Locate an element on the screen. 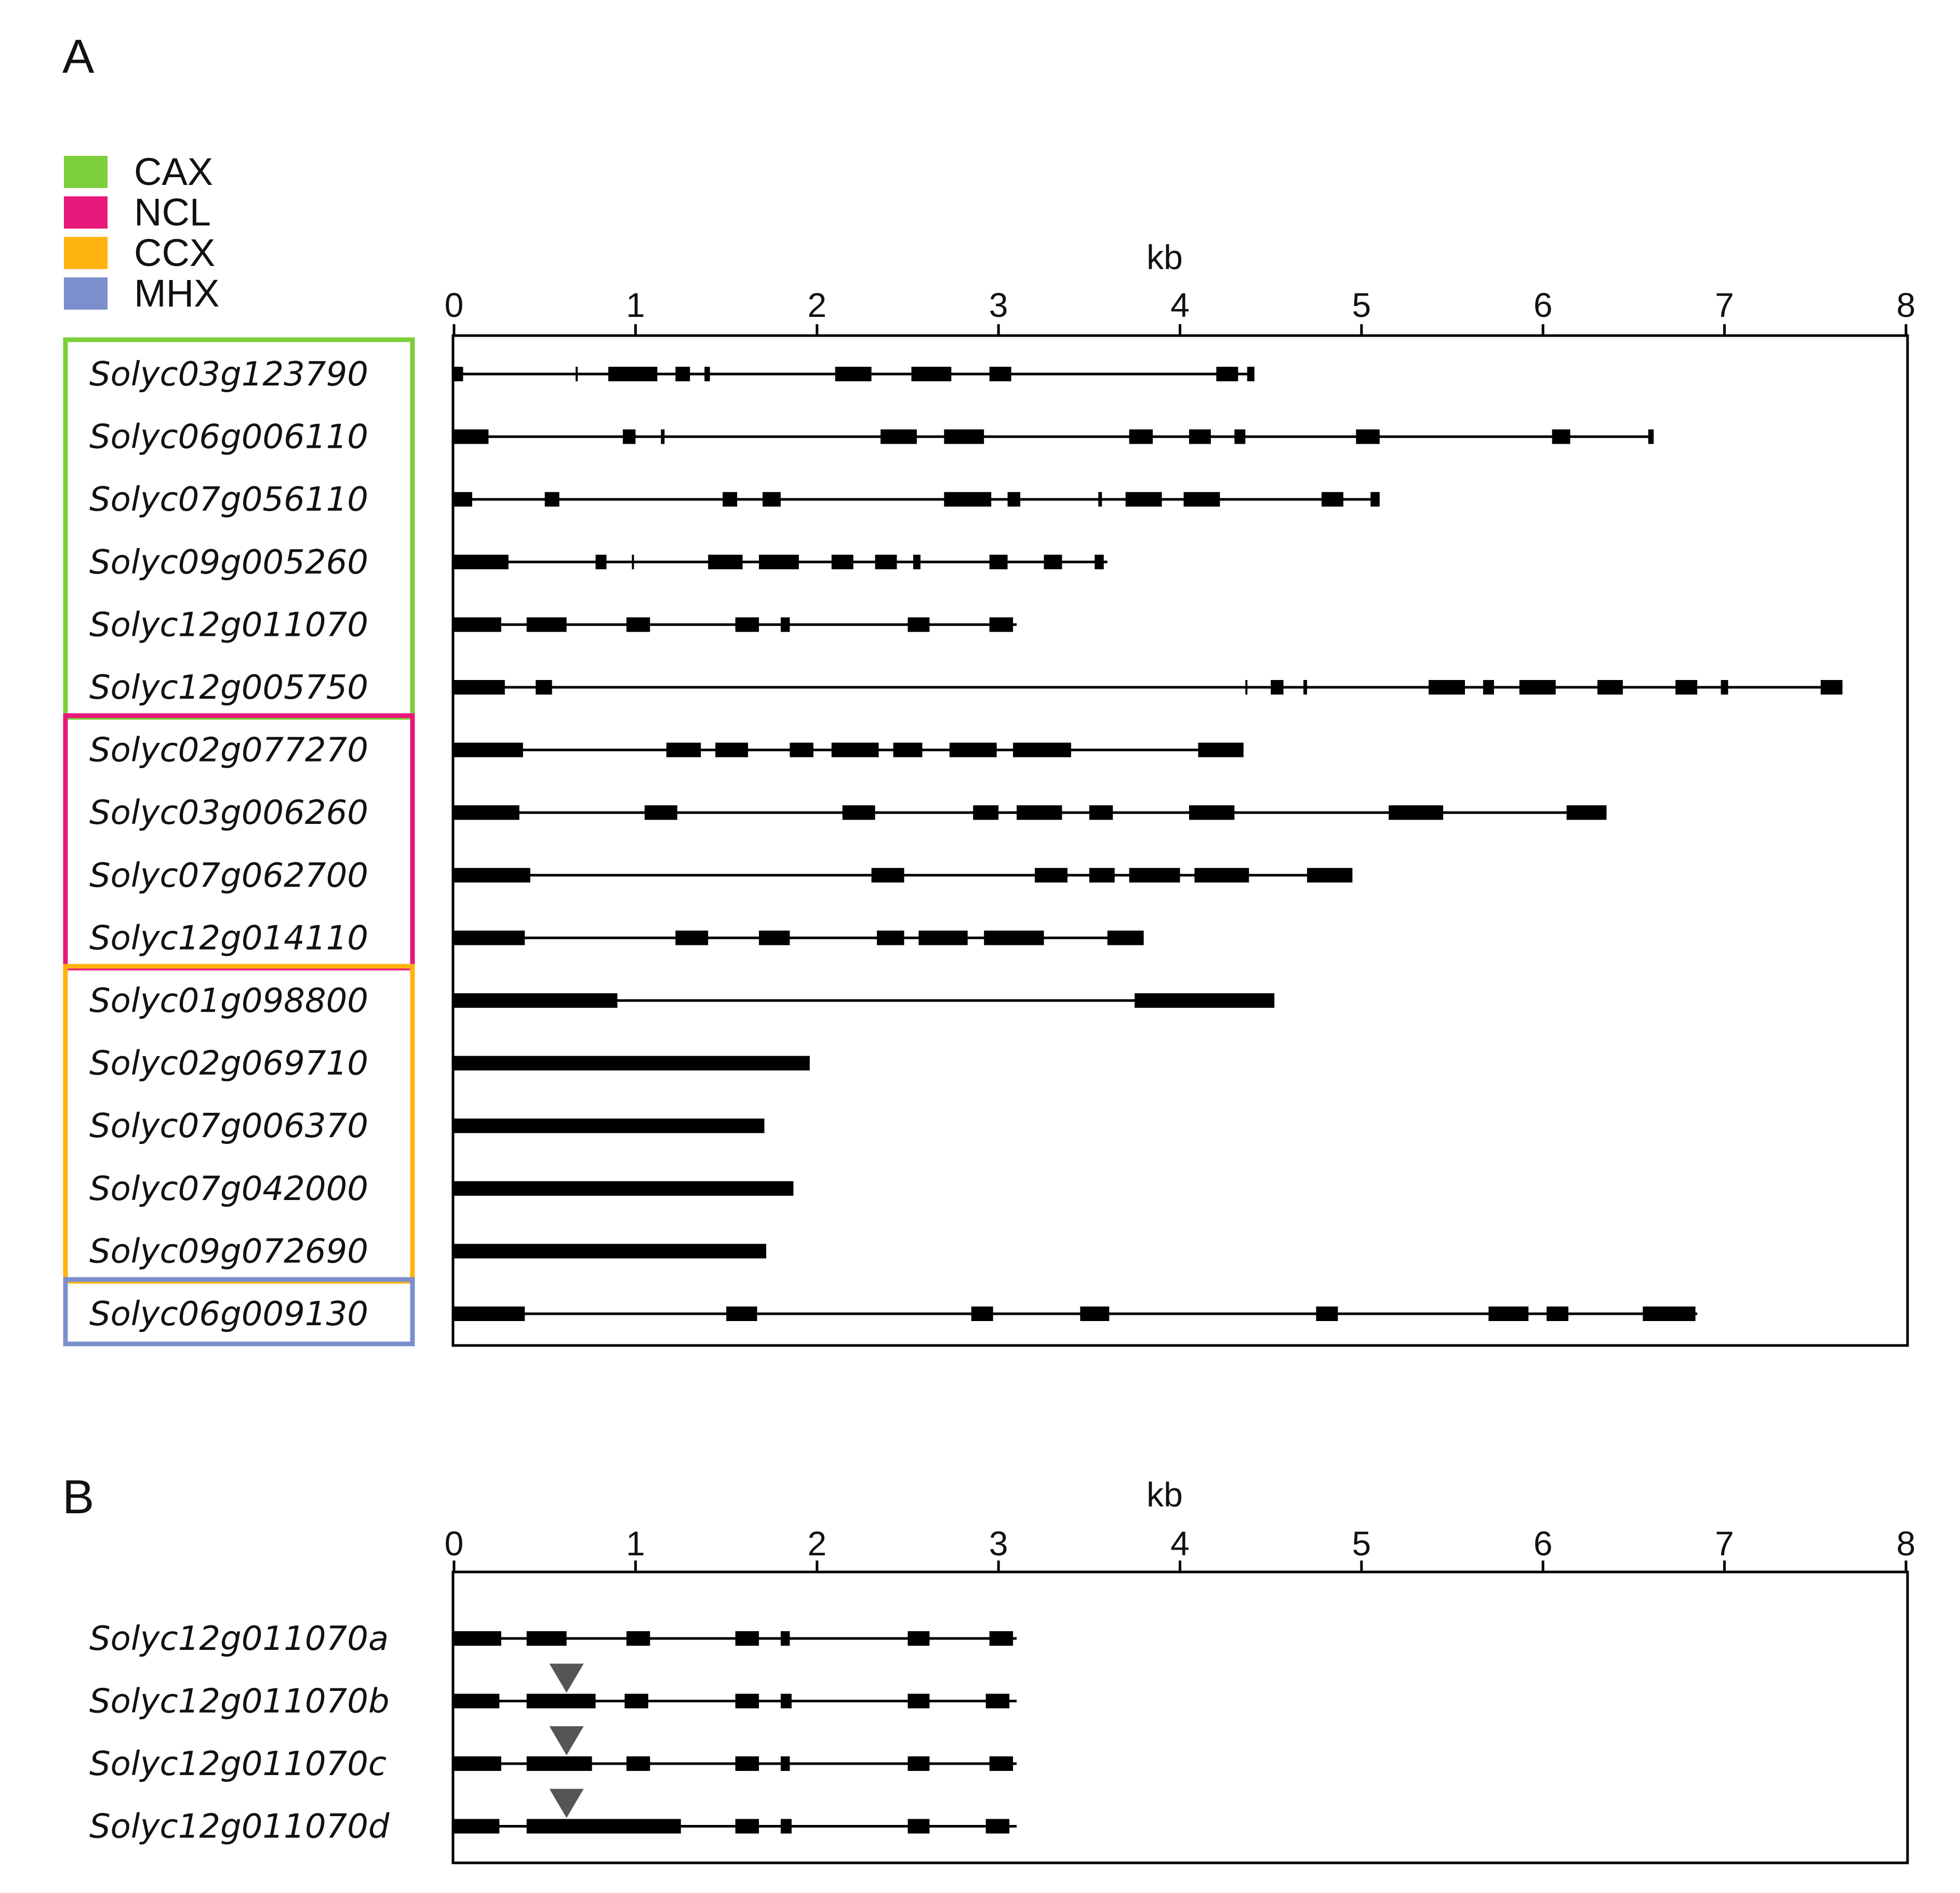 The height and width of the screenshot is (1893, 1960). gene-label-solyc12g011070d: Solyc12g011070d is located at coordinates (239, 1827).